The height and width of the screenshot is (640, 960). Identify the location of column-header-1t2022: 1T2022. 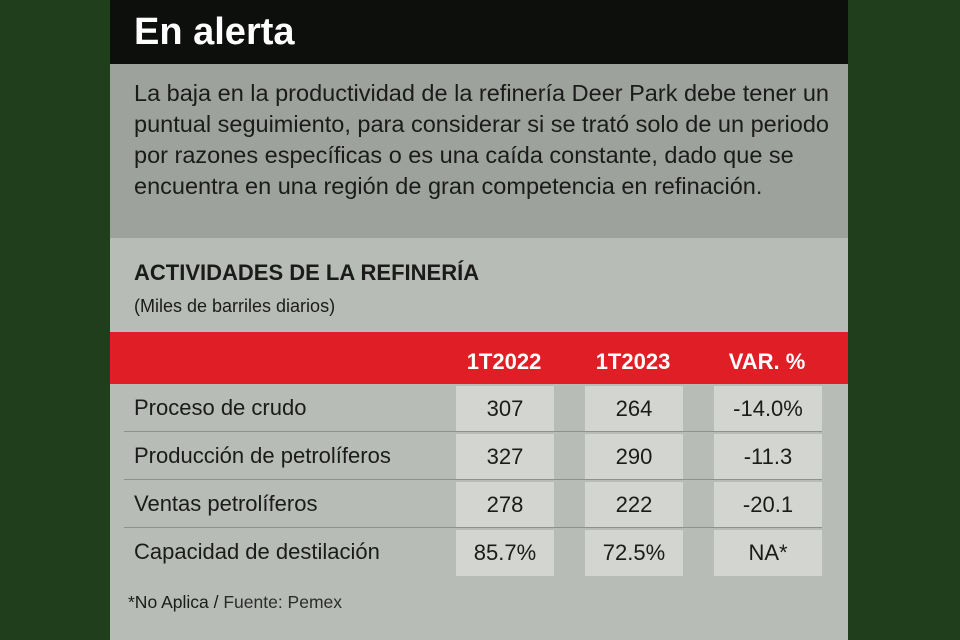
(504, 361).